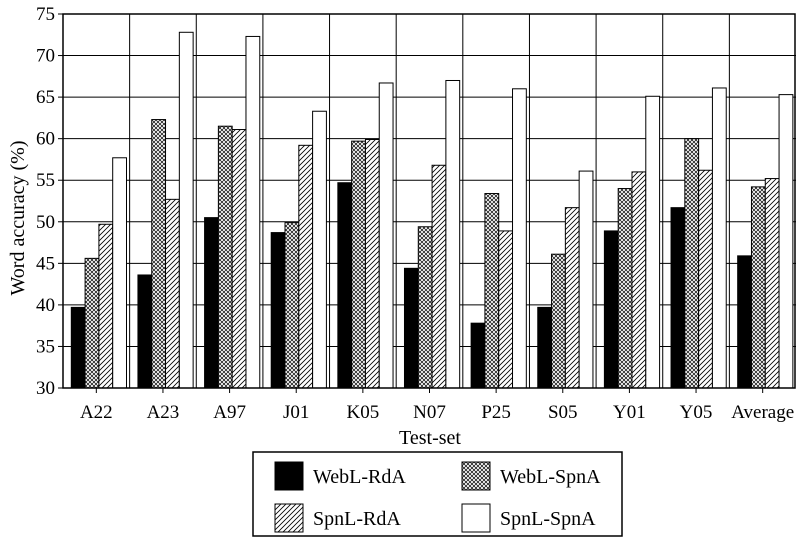 The height and width of the screenshot is (539, 796). What do you see at coordinates (545, 347) in the screenshot?
I see `bar-webl-rda-s05` at bounding box center [545, 347].